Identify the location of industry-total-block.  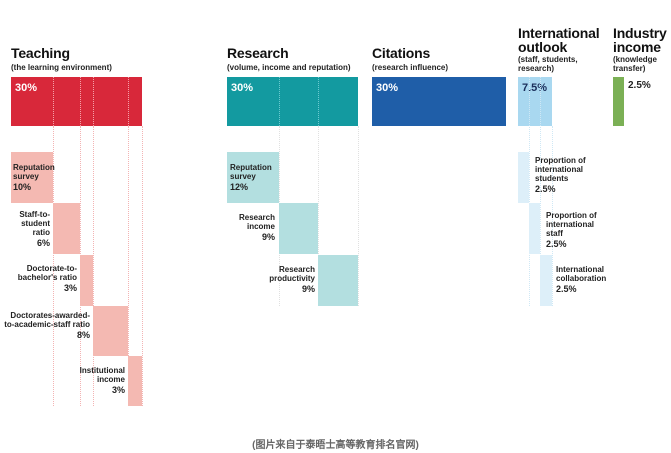
(618, 101).